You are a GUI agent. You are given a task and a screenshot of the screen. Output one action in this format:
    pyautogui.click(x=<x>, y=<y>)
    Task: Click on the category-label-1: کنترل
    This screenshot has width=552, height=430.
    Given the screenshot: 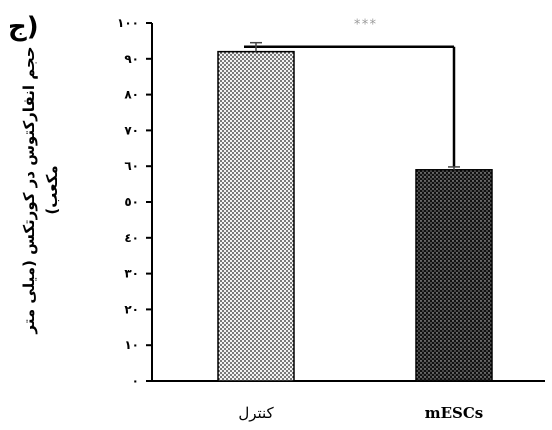 What is the action you would take?
    pyautogui.click(x=256, y=413)
    